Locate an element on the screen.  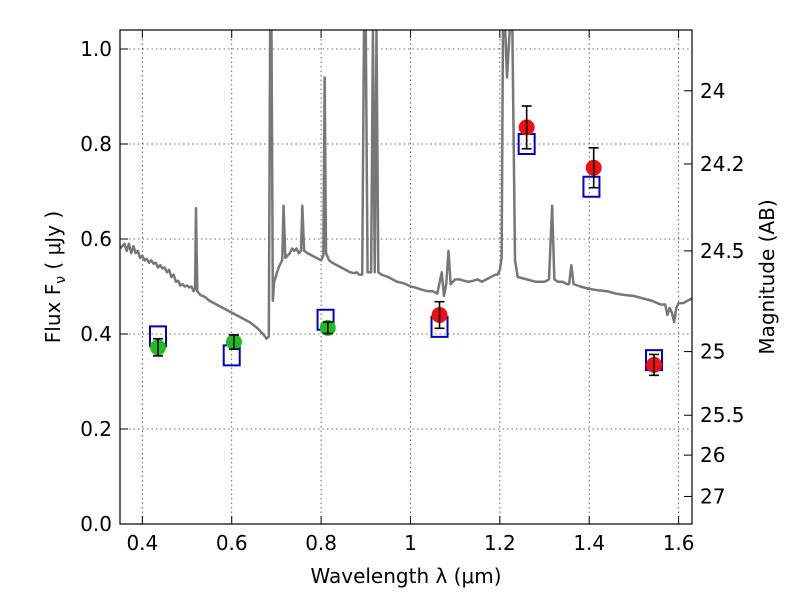
x-tick-label: 1.2 is located at coordinates (500, 543).